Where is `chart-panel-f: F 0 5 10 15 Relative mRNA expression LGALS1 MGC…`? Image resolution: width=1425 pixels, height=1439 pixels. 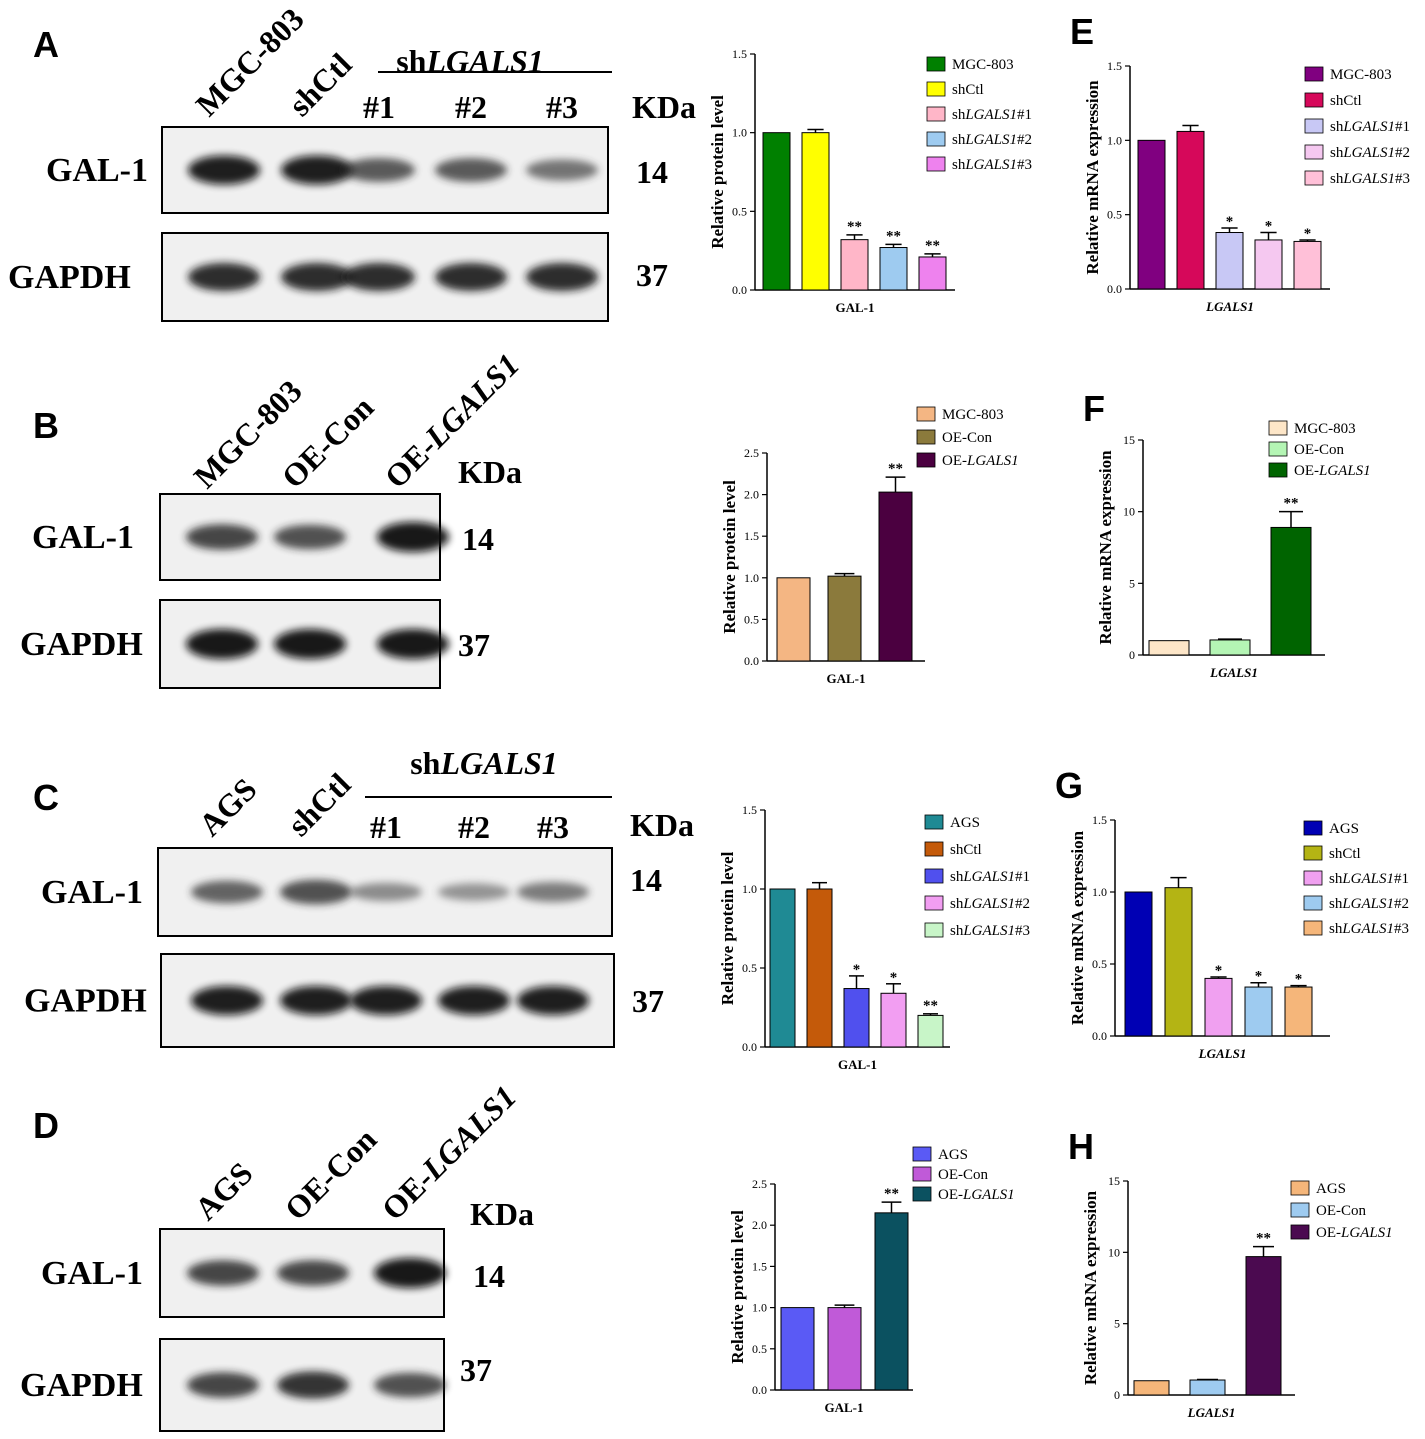
chart-panel-f: F 0 5 10 15 Relative mRNA expression LGALS1 MGC… is located at coordinates (1227, 534).